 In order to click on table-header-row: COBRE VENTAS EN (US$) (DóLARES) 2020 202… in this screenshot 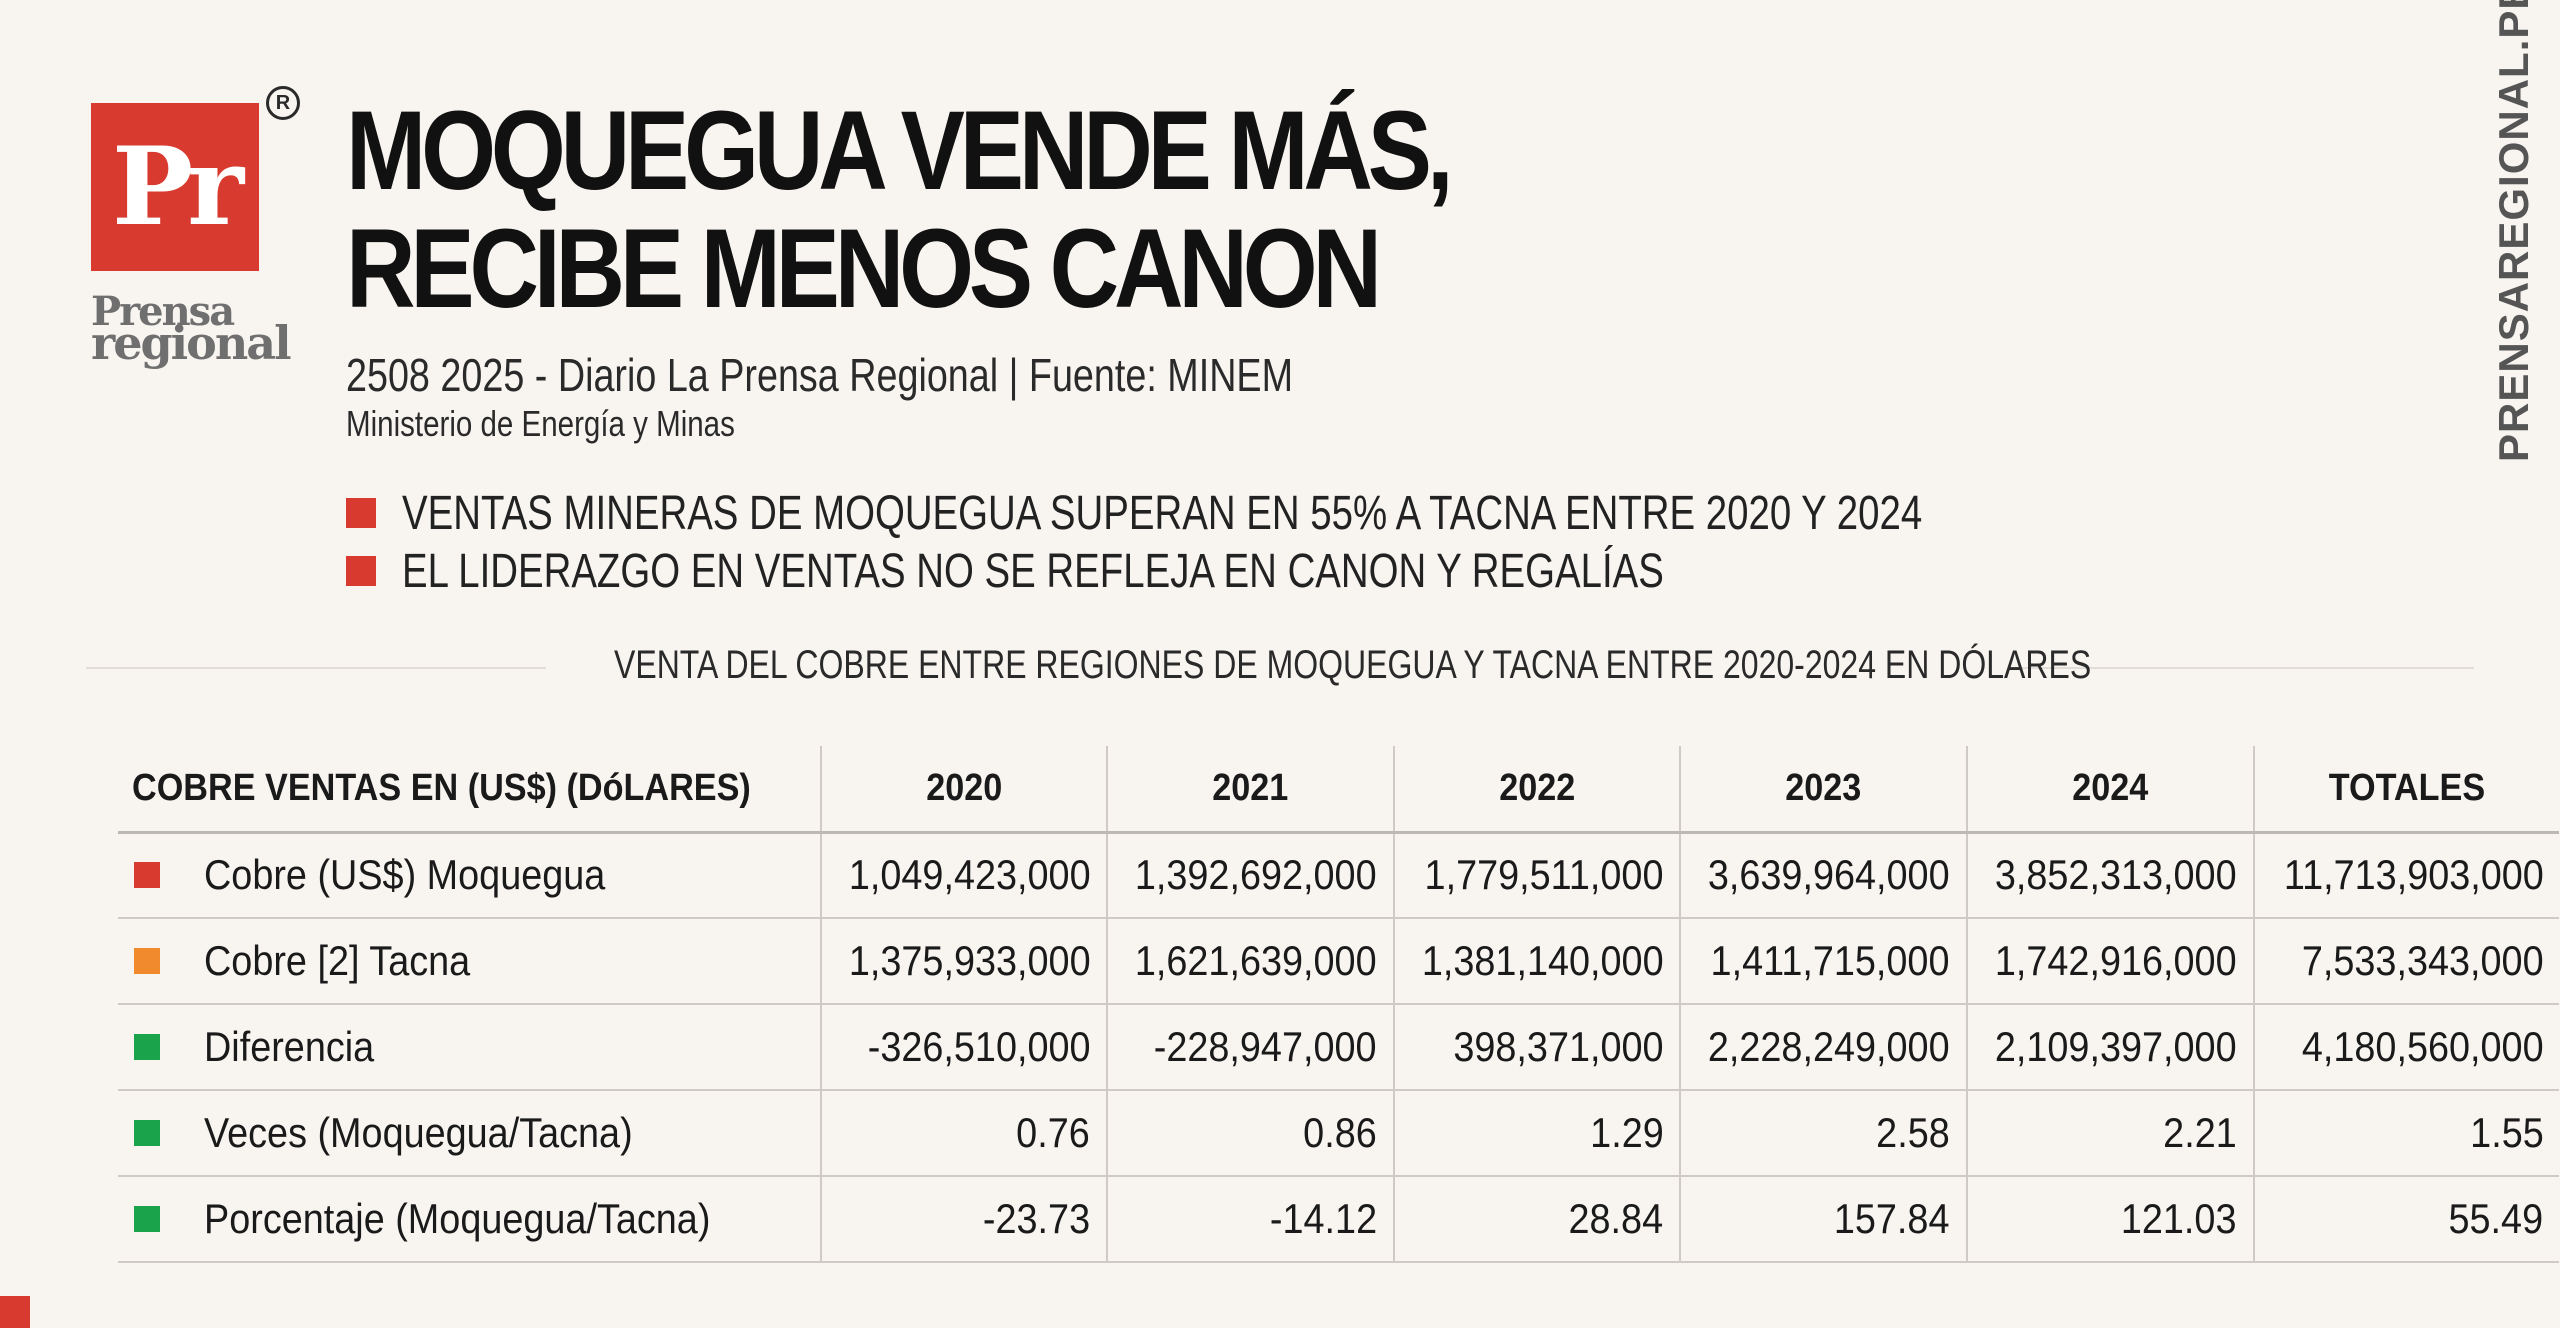, I will do `click(1339, 790)`.